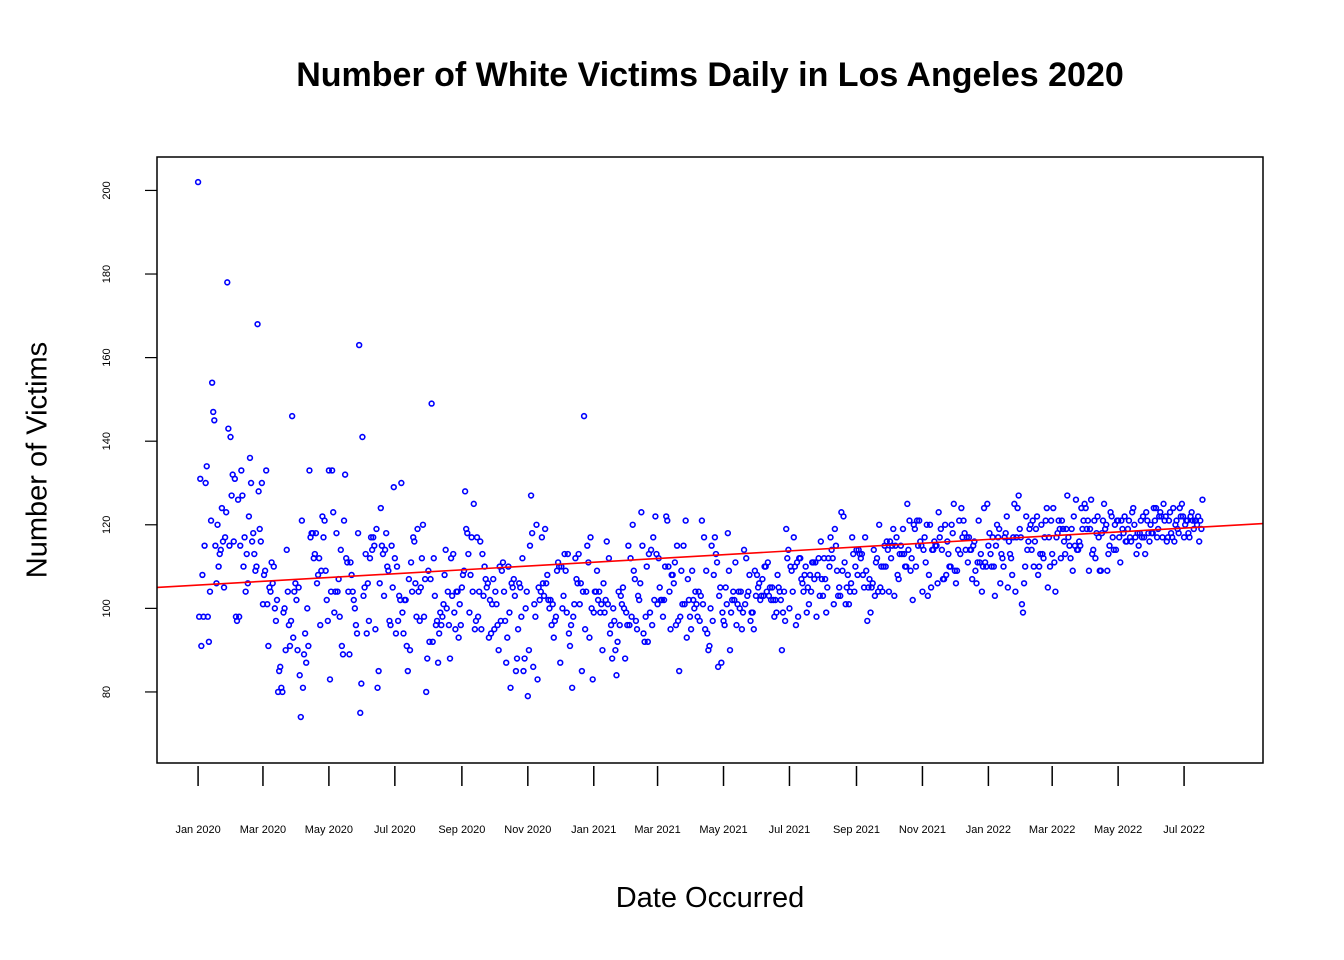 This screenshot has height=960, width=1344. I want to click on x-tick-label: Nov 2021, so click(922, 830).